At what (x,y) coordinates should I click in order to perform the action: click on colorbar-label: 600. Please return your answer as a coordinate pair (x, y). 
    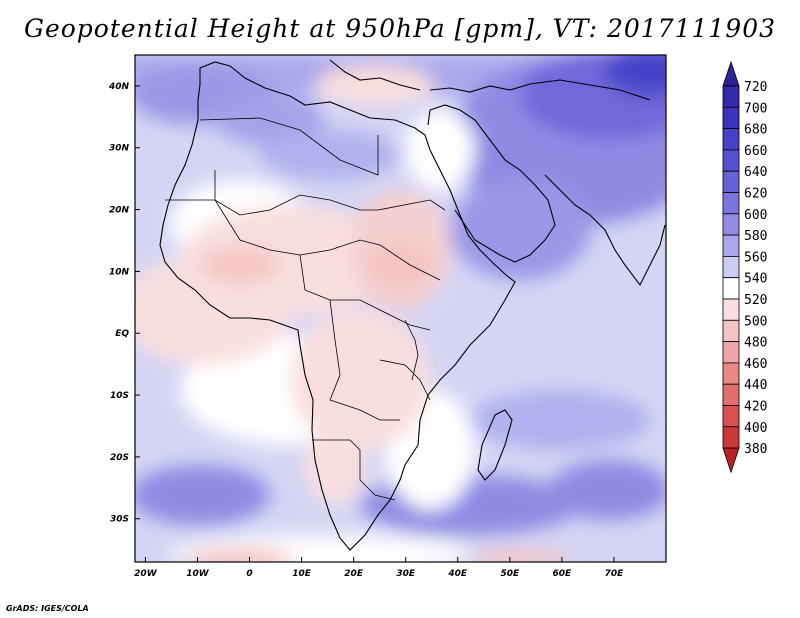
    Looking at the image, I should click on (755, 215).